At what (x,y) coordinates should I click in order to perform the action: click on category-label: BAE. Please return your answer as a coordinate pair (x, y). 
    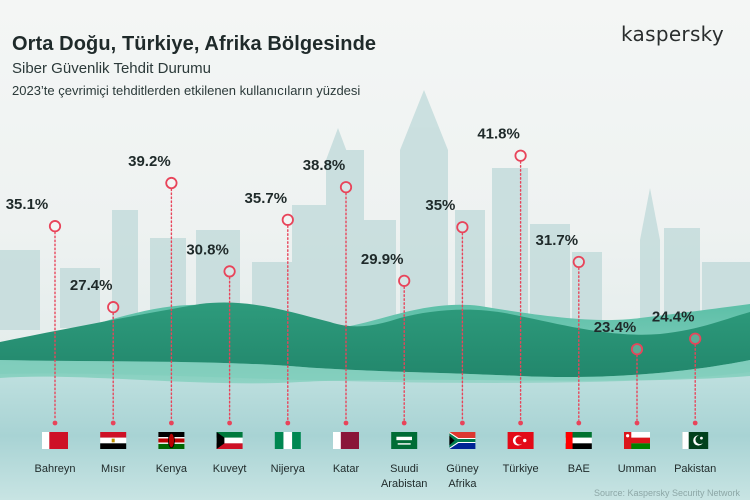
    Looking at the image, I should click on (579, 469).